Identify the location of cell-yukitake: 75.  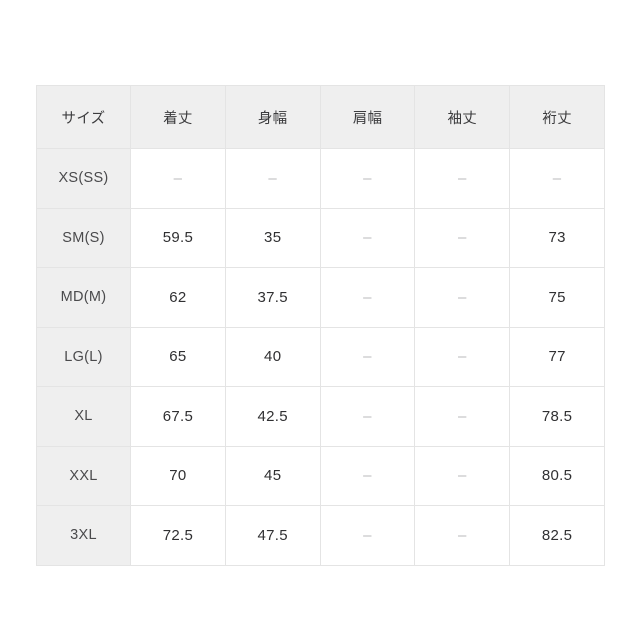
(557, 297).